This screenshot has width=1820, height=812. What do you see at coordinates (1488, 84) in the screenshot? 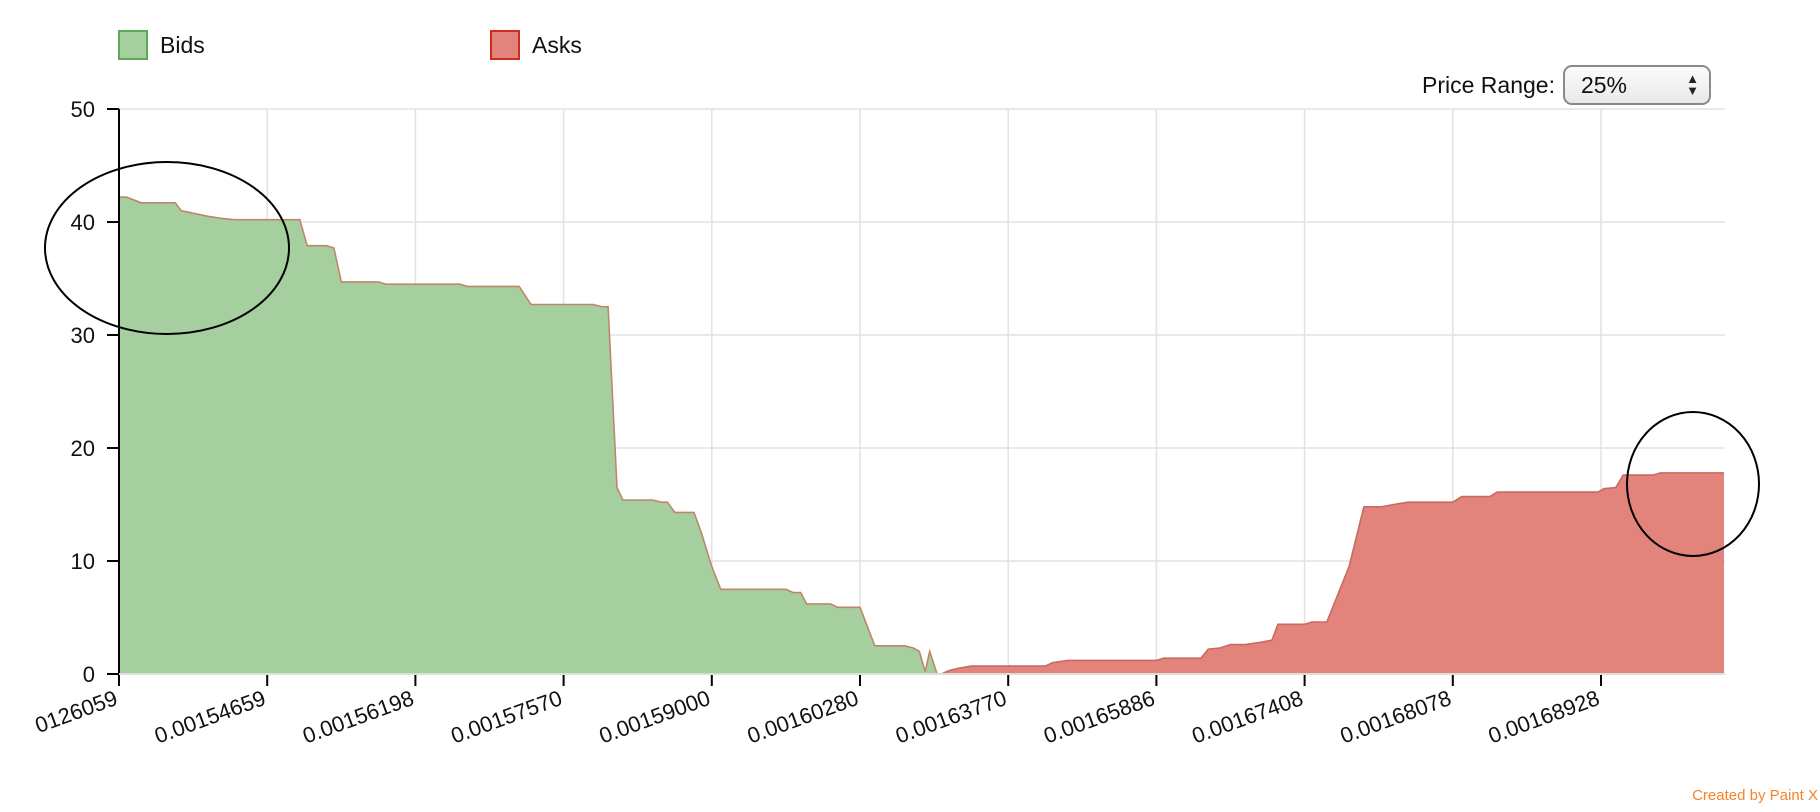
I see `price-range-label: Price Range:` at bounding box center [1488, 84].